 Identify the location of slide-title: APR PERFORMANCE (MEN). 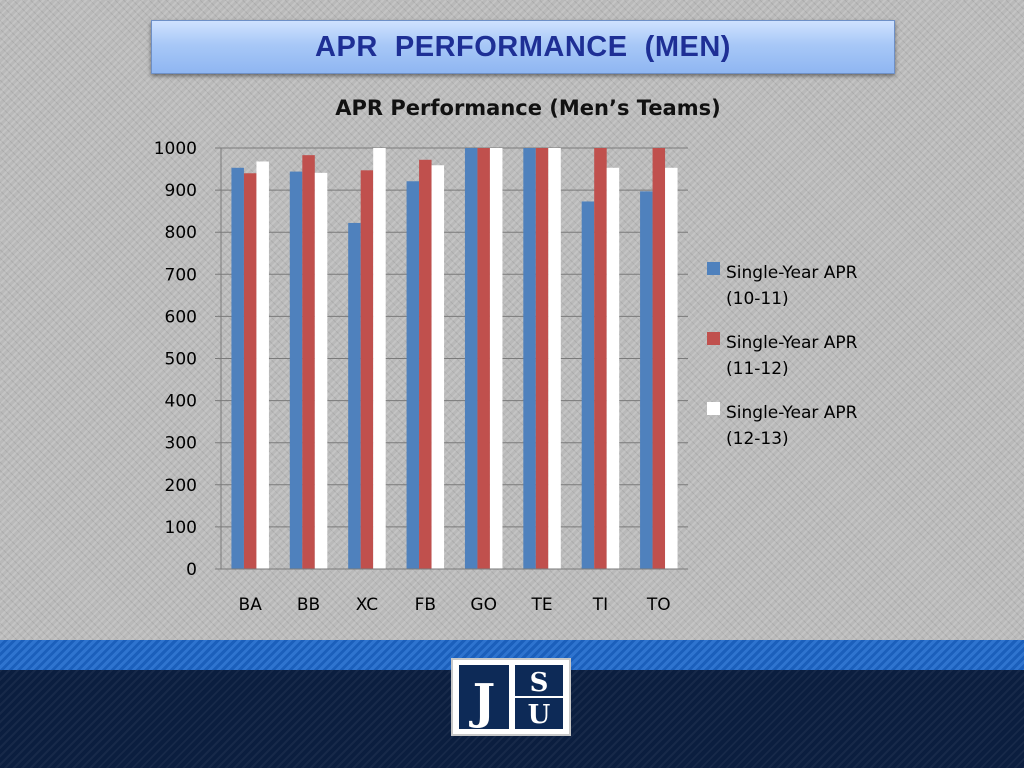
(523, 46).